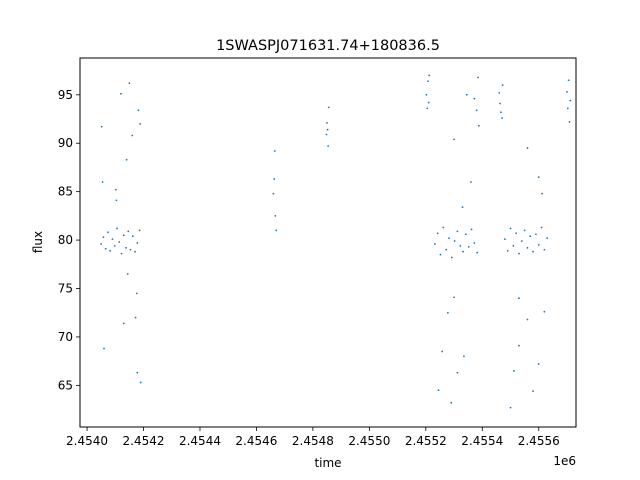  What do you see at coordinates (328, 46) in the screenshot?
I see `chart-title: 1SWASPJ071631.74+180836.5` at bounding box center [328, 46].